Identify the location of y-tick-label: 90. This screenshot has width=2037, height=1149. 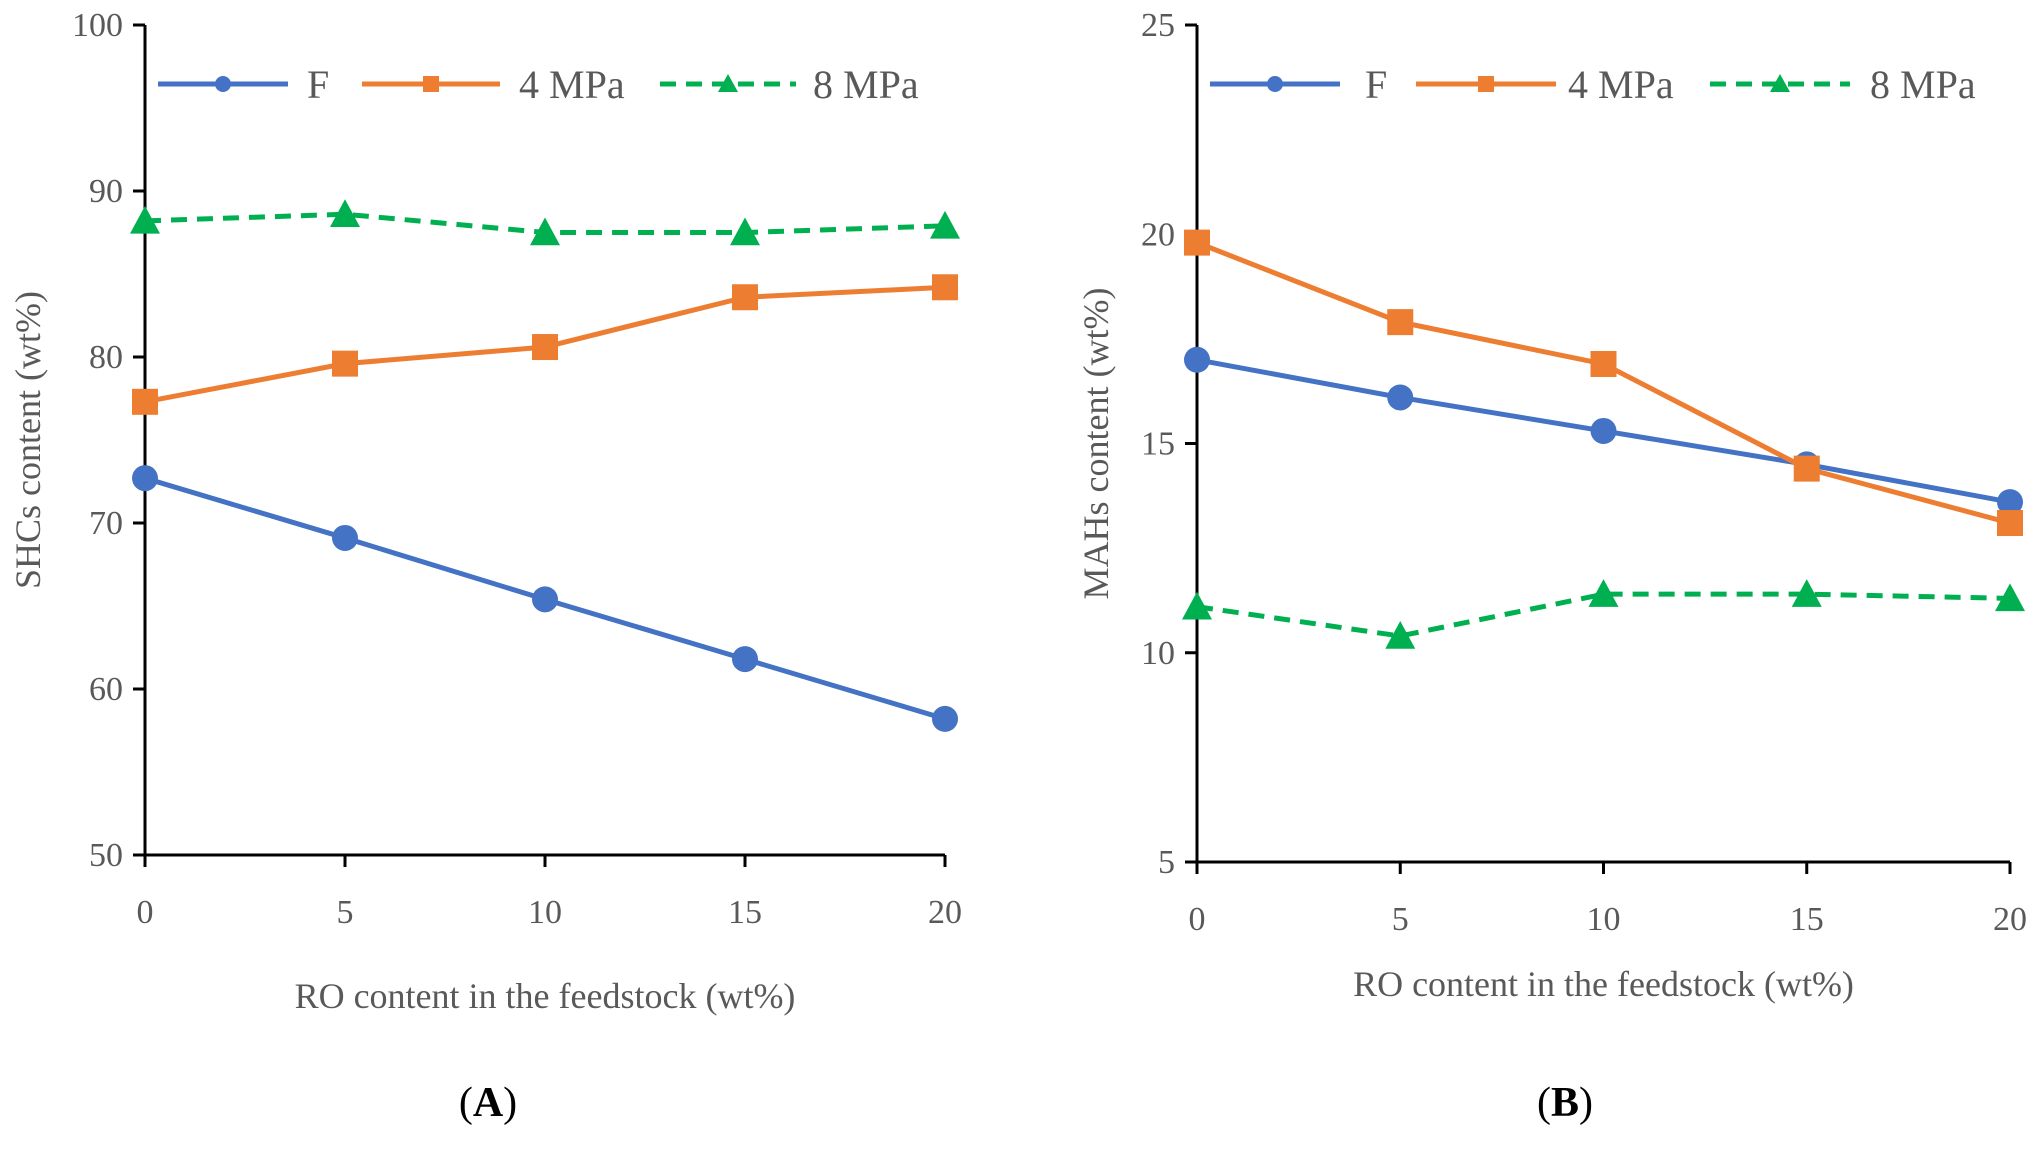
(106, 191).